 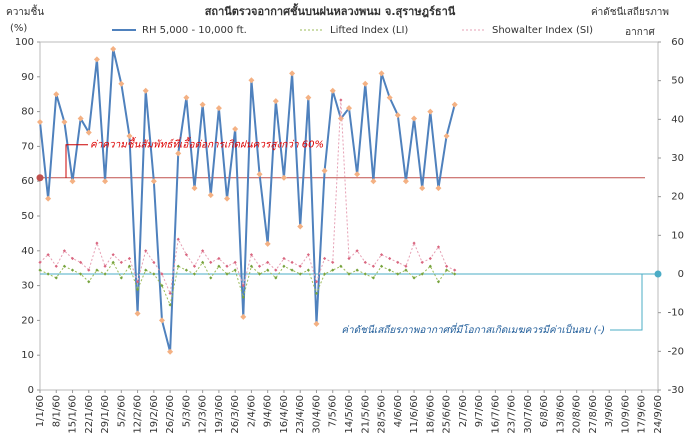 I want to click on x-tick-label: 14/5/60, so click(x=349, y=414).